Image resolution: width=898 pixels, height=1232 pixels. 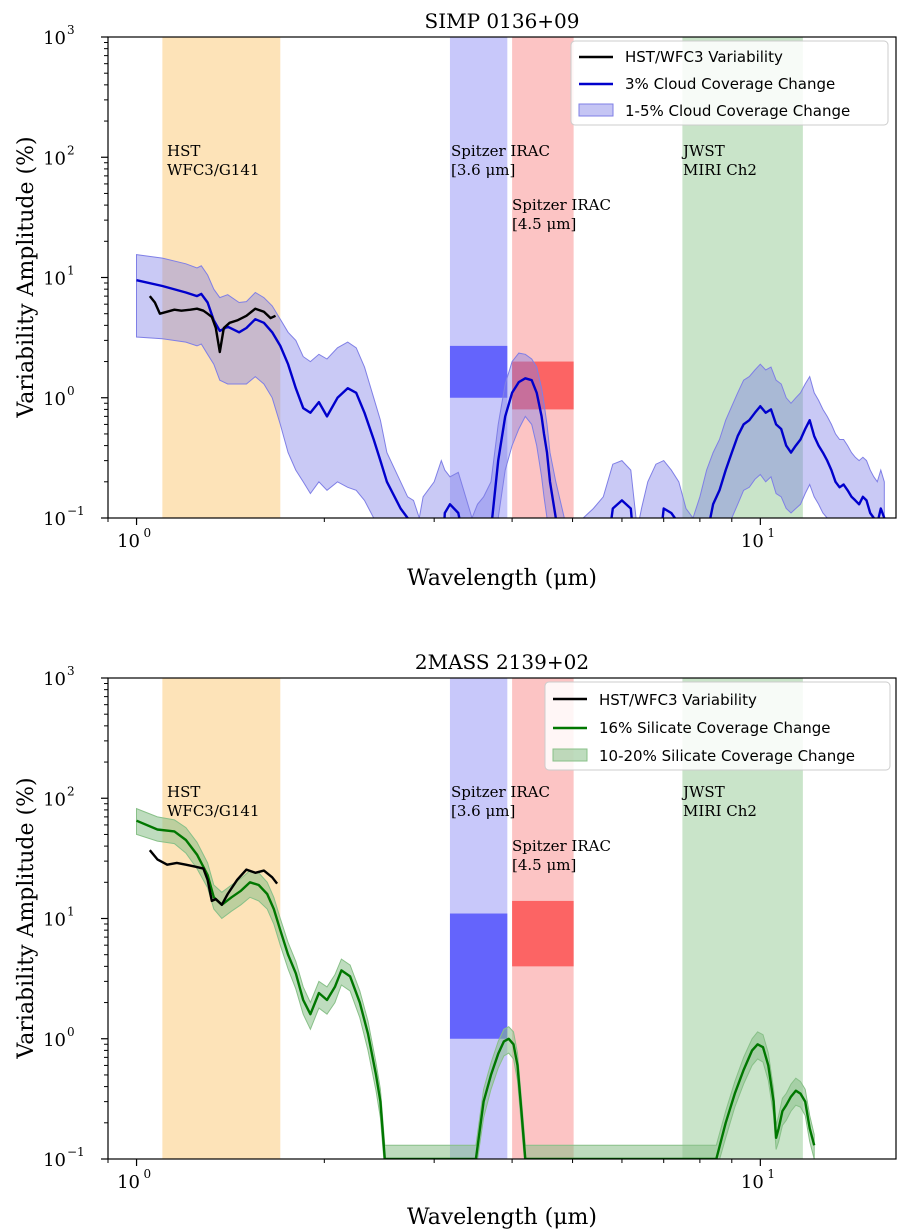 I want to click on legend-label-model-range: 1-5% Cloud Coverage Change, so click(x=737, y=111).